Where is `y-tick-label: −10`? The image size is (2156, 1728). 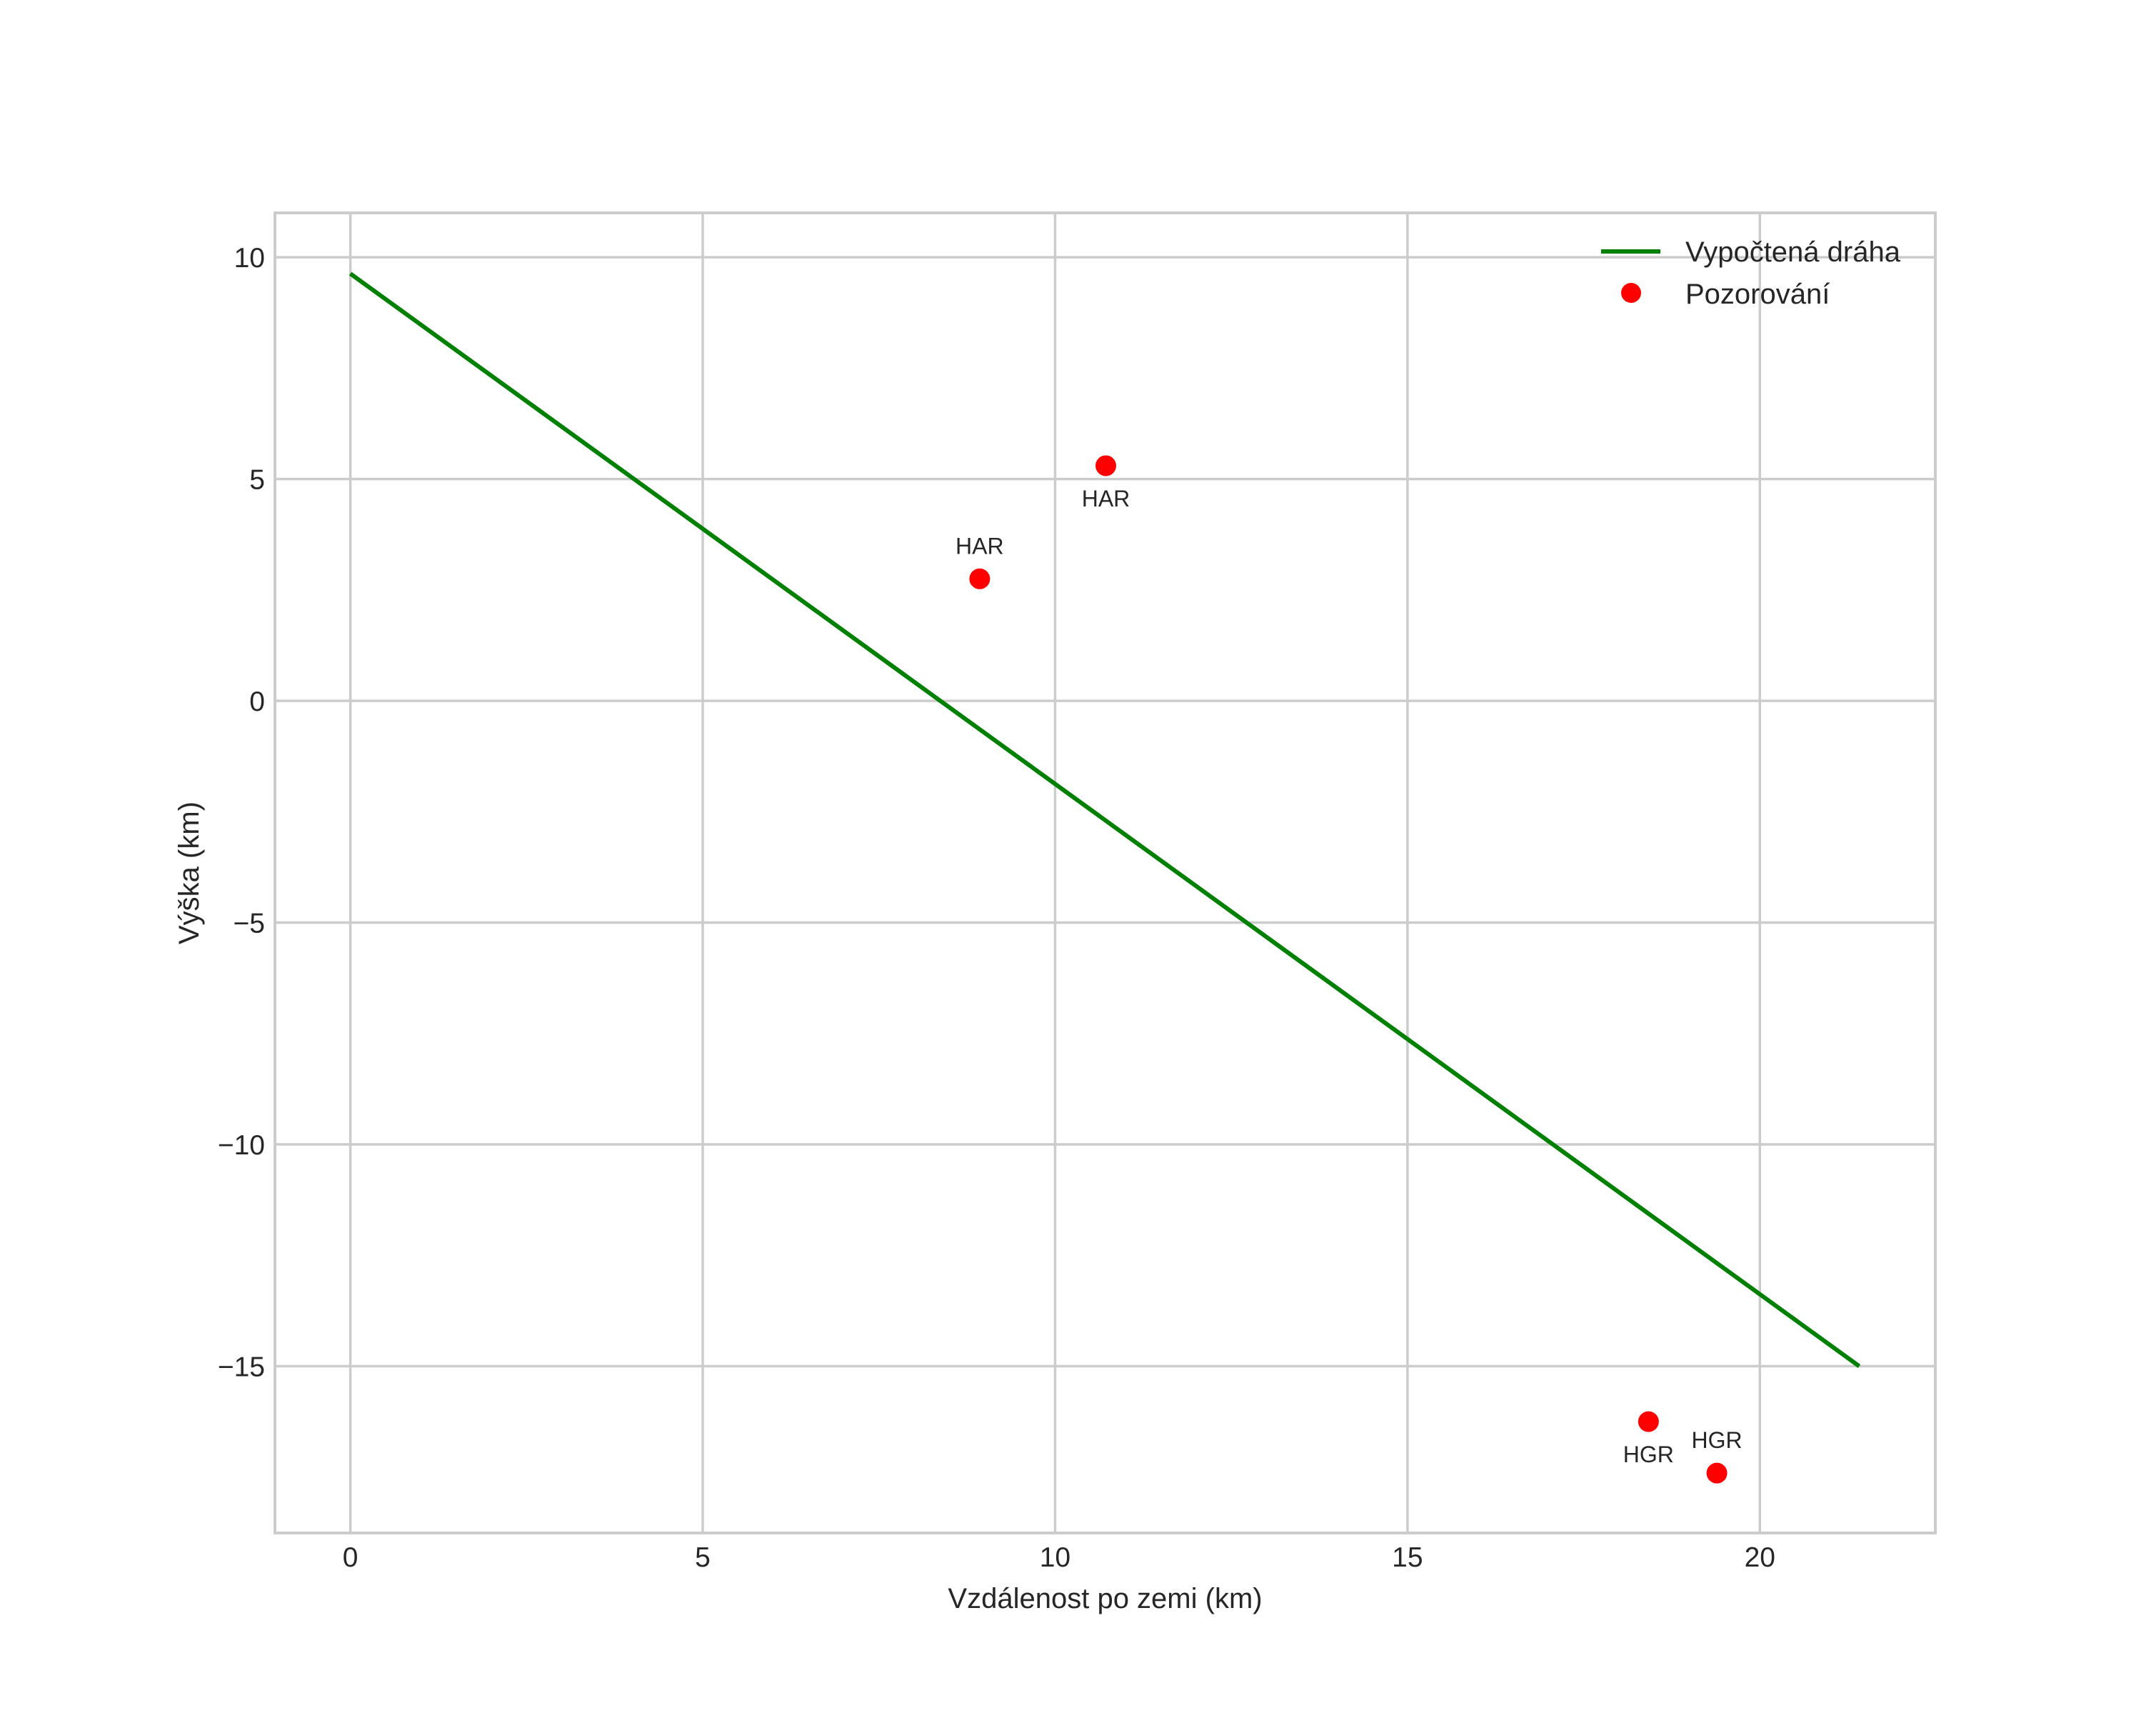
y-tick-label: −10 is located at coordinates (242, 1145).